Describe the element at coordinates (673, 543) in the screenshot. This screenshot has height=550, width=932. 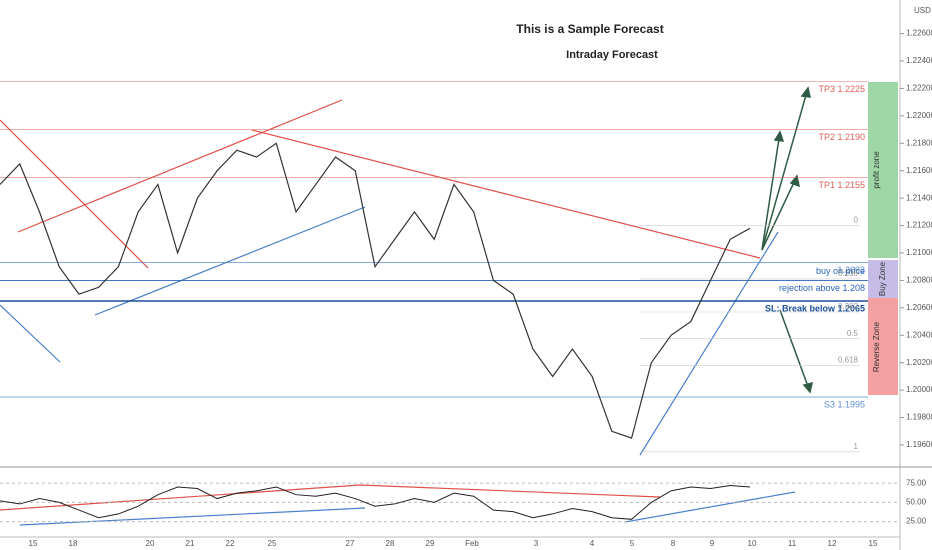
I see `x-tick-label: 8` at that location.